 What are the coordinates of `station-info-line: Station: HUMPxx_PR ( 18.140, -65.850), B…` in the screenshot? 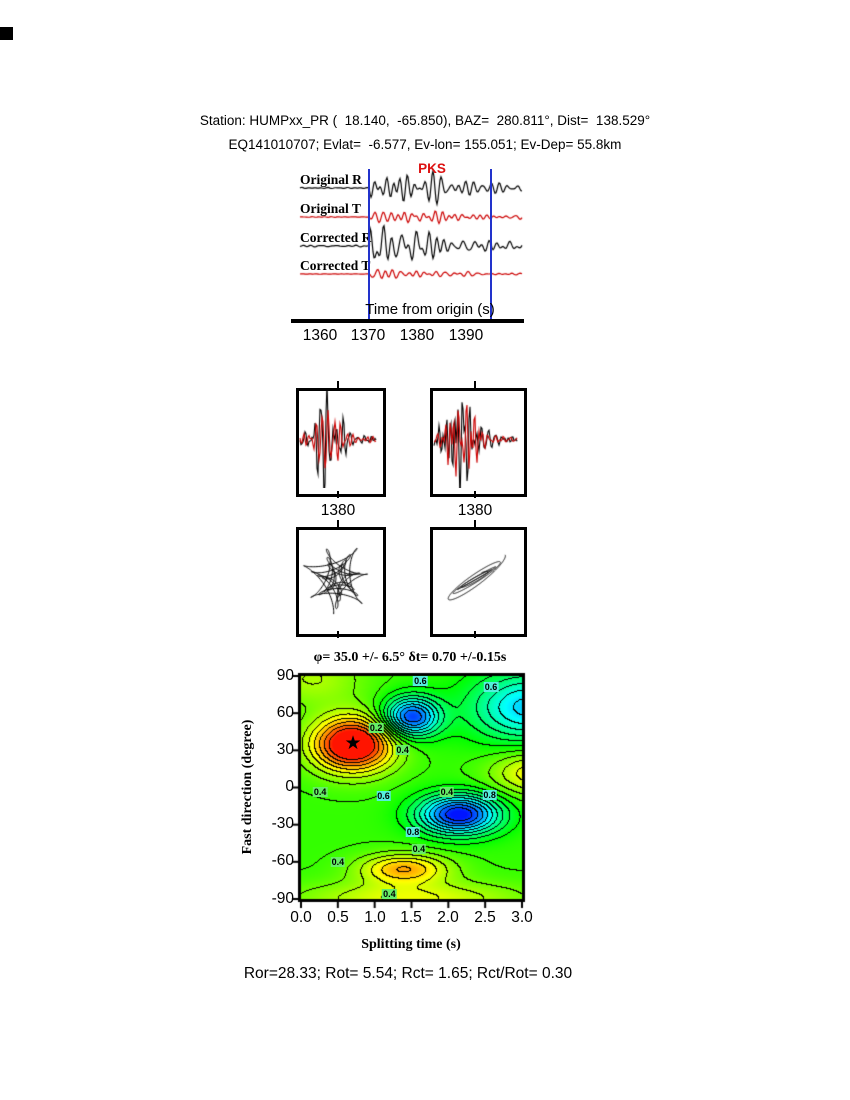 It's located at (425, 120).